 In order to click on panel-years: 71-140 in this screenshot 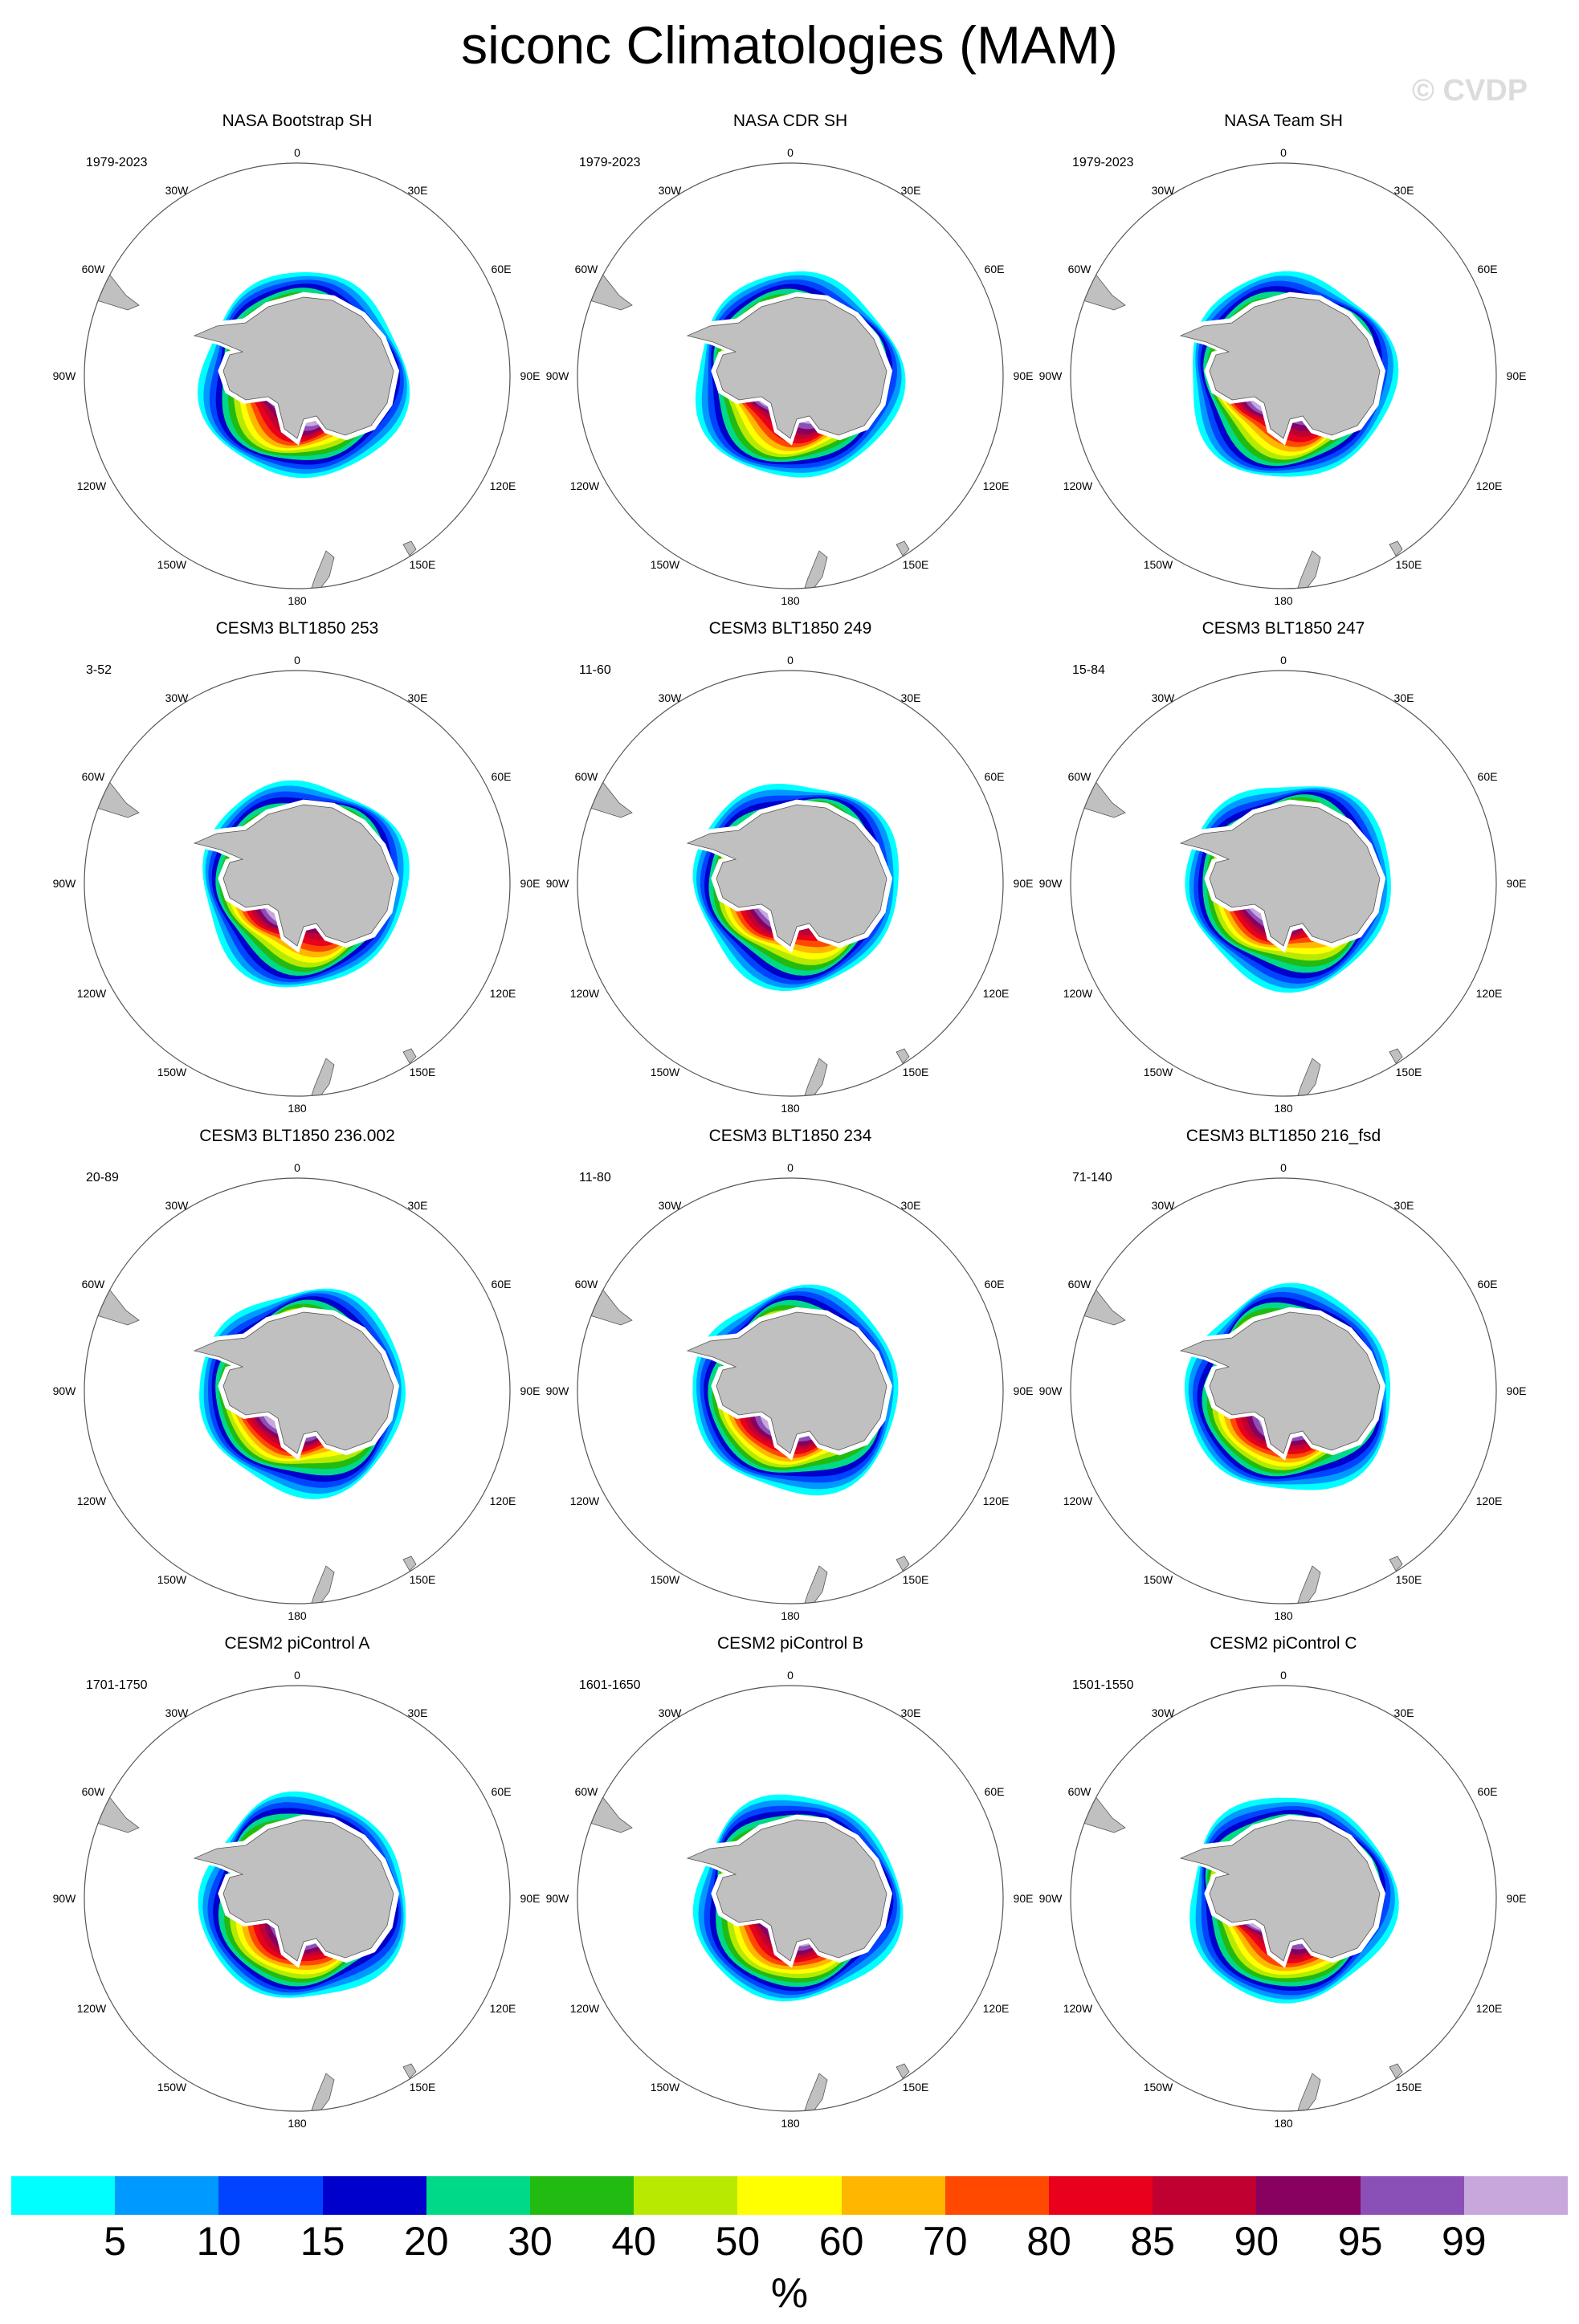, I will do `click(1092, 1178)`.